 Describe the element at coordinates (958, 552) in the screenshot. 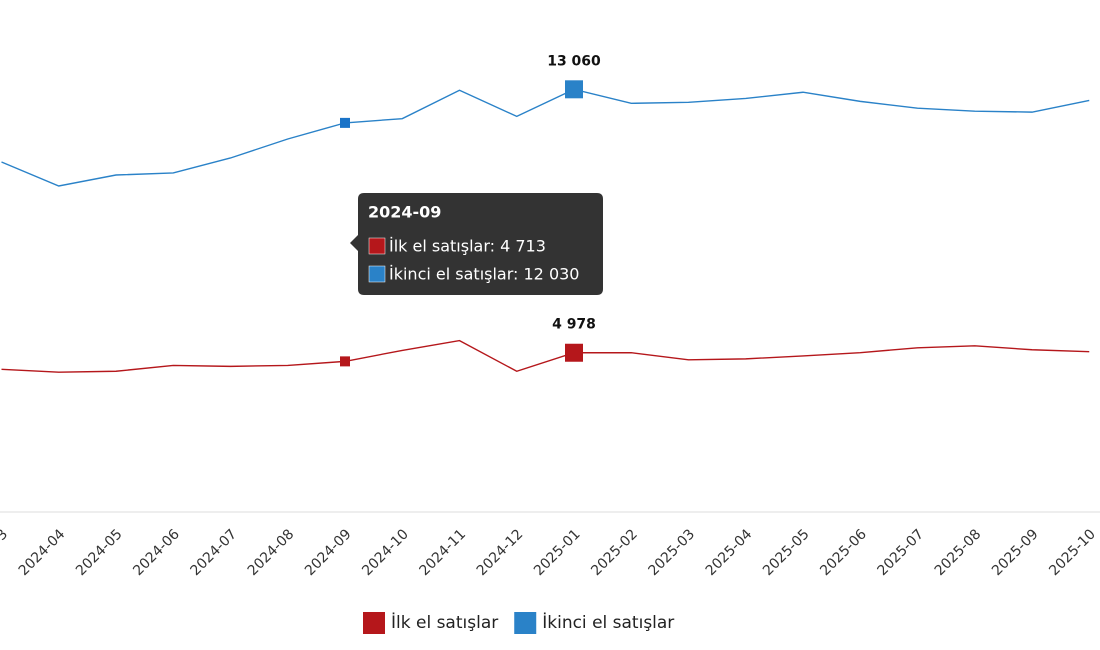

I see `x-tick-label: 2025-08` at that location.